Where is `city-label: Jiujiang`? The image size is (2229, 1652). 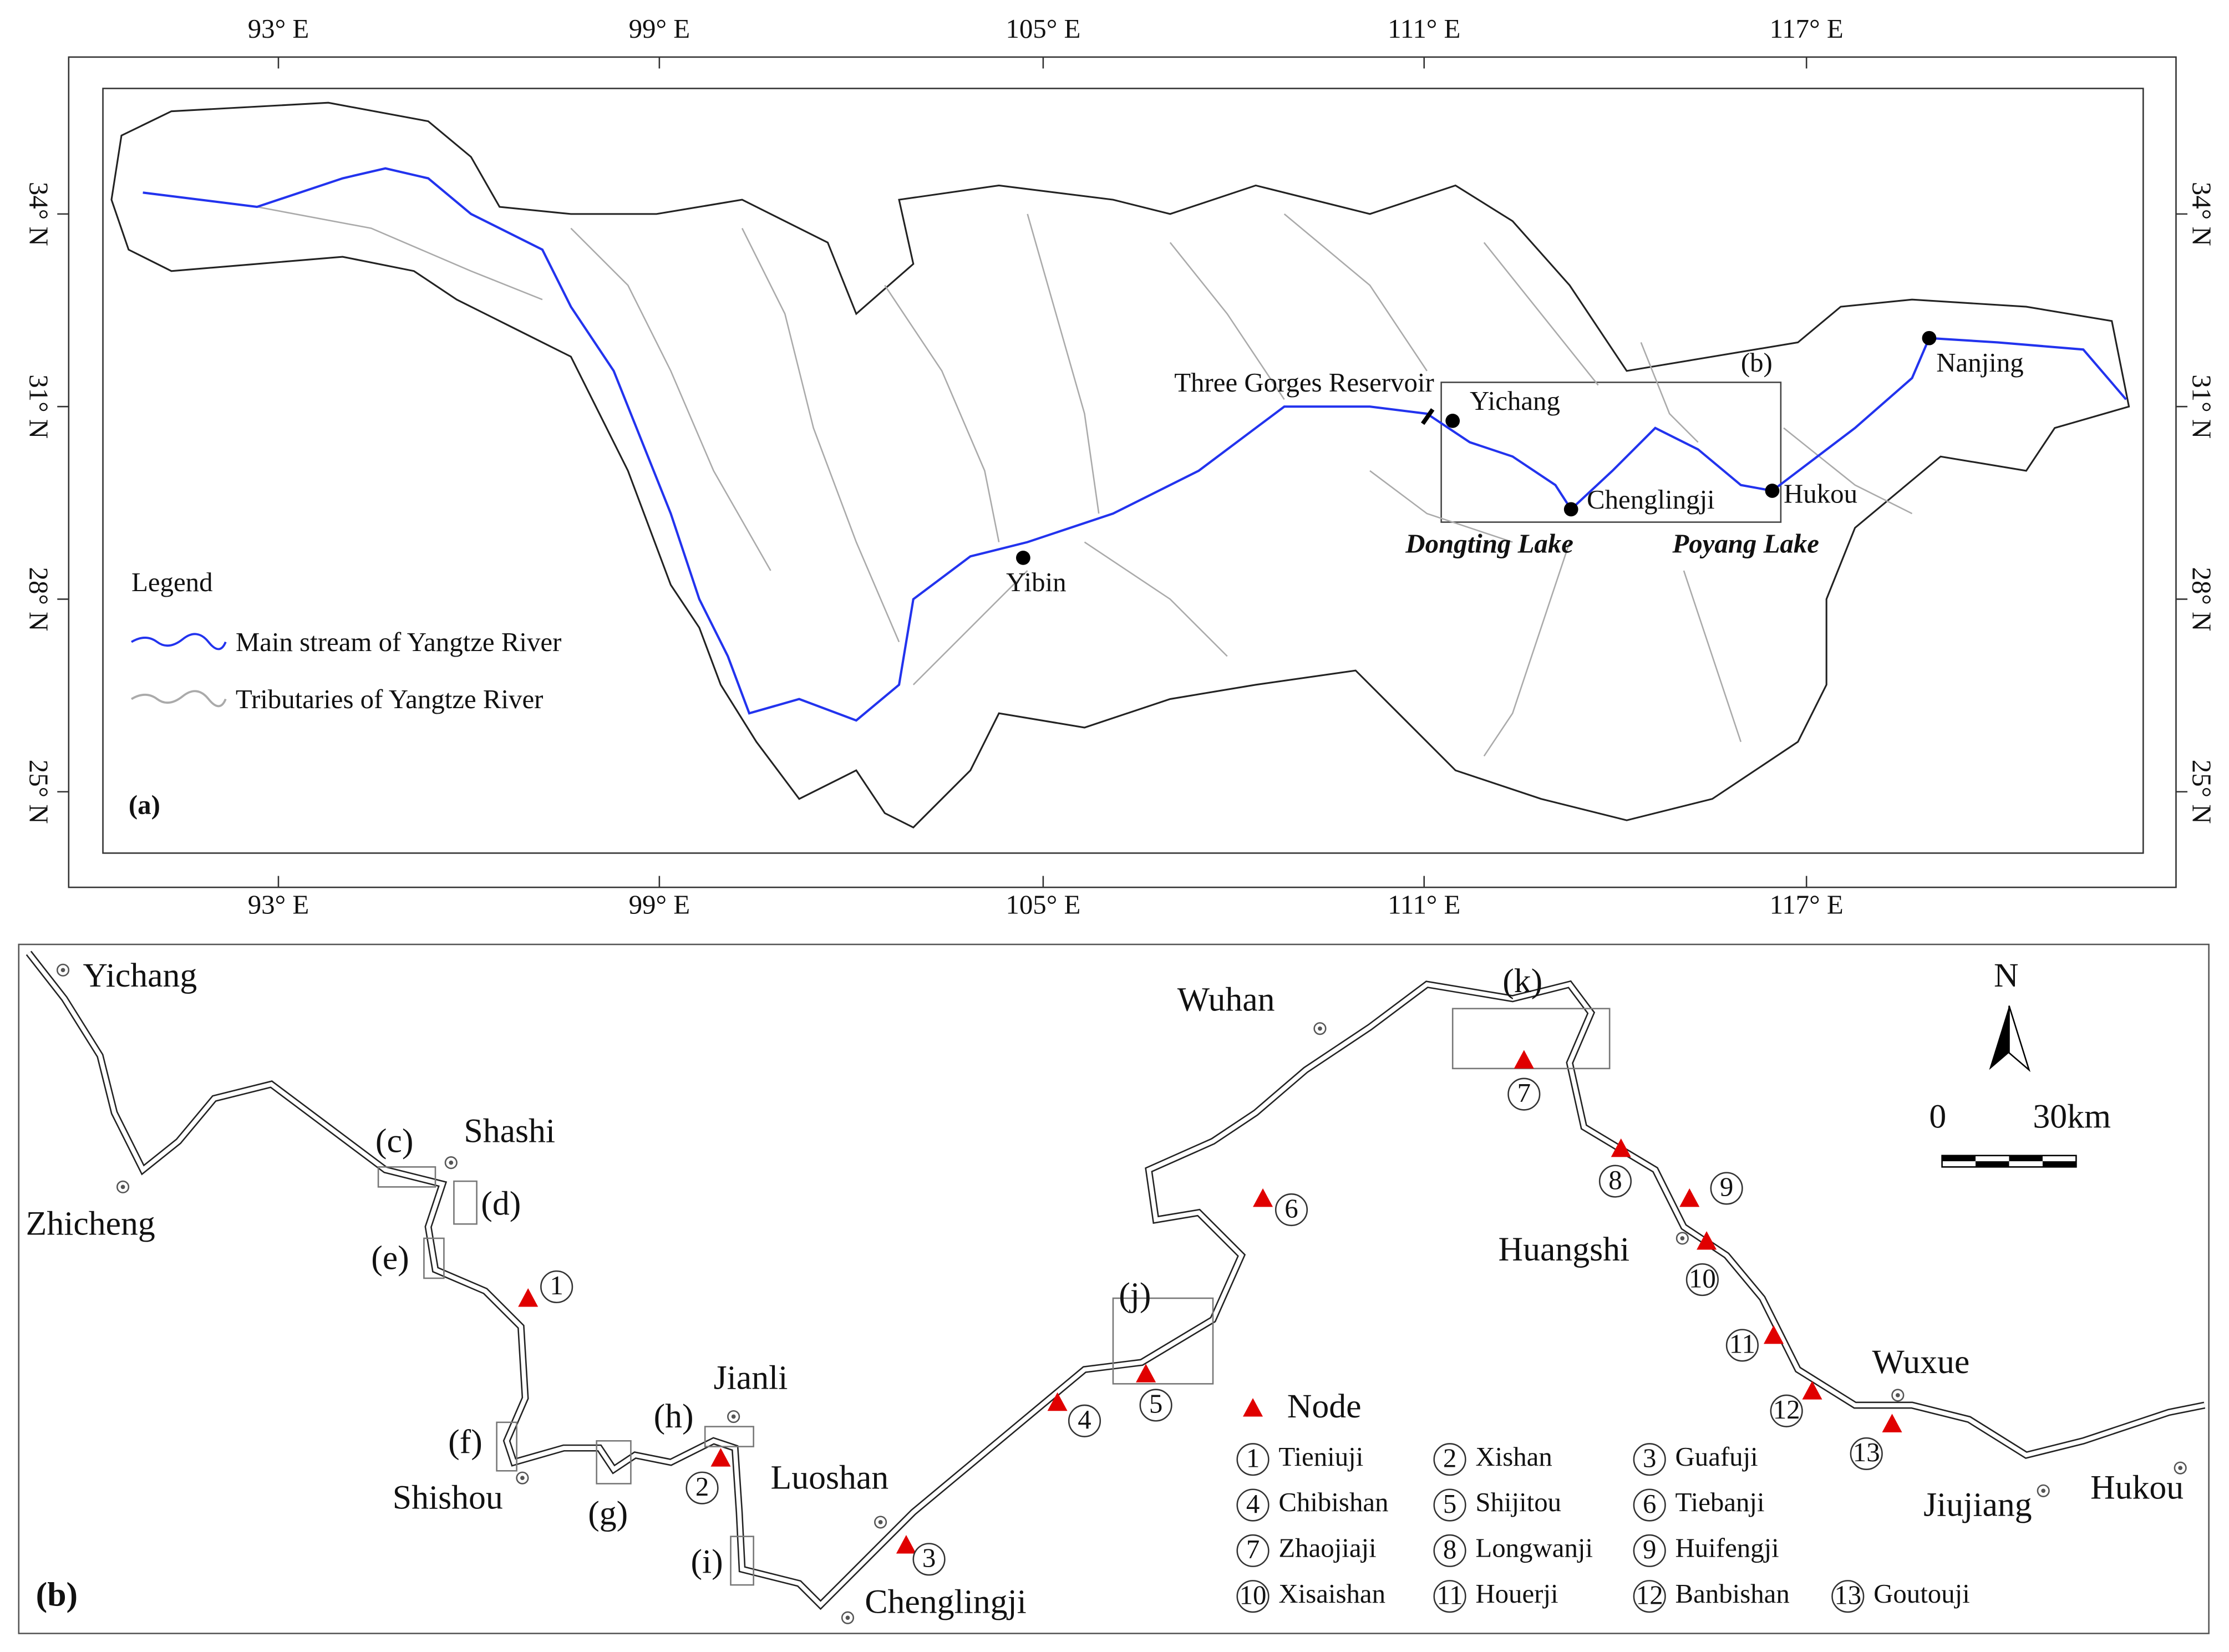 city-label: Jiujiang is located at coordinates (1977, 1504).